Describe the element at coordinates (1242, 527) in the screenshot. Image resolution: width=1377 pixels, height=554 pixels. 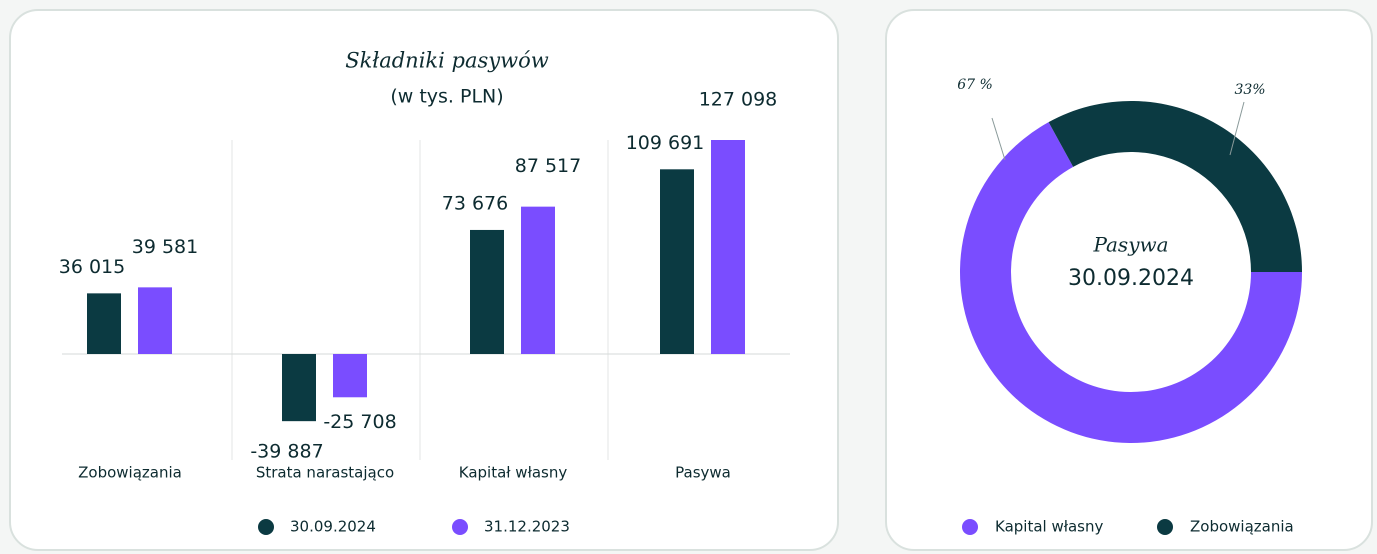
I see `legend-label: Zobowiązania` at that location.